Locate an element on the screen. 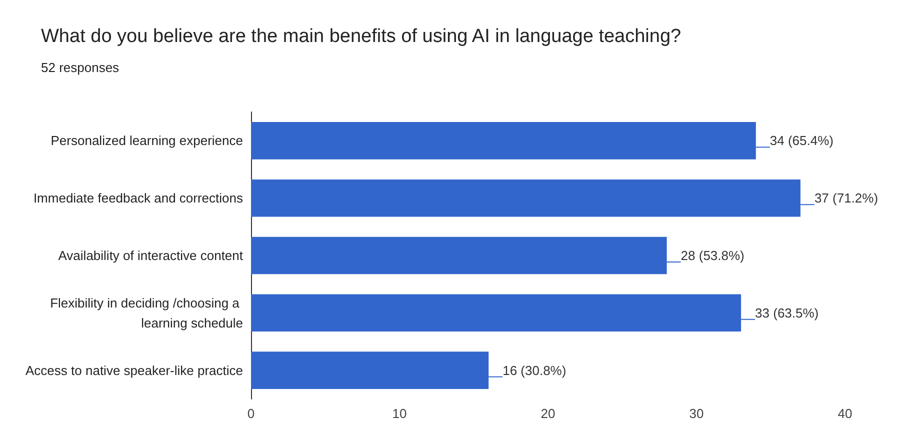 The image size is (898, 439). text: 52 responses is located at coordinates (80, 67).